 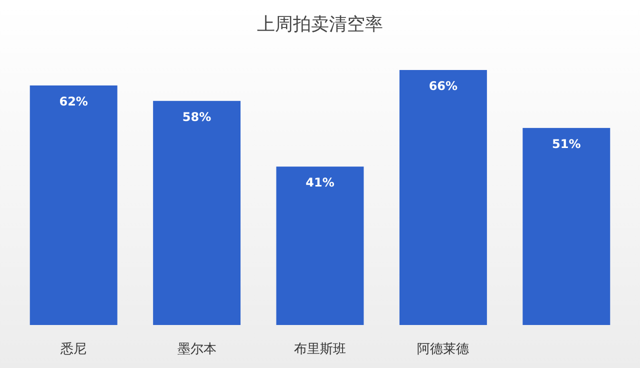 What do you see at coordinates (320, 349) in the screenshot?
I see `x-tick-label: 布里斯班` at bounding box center [320, 349].